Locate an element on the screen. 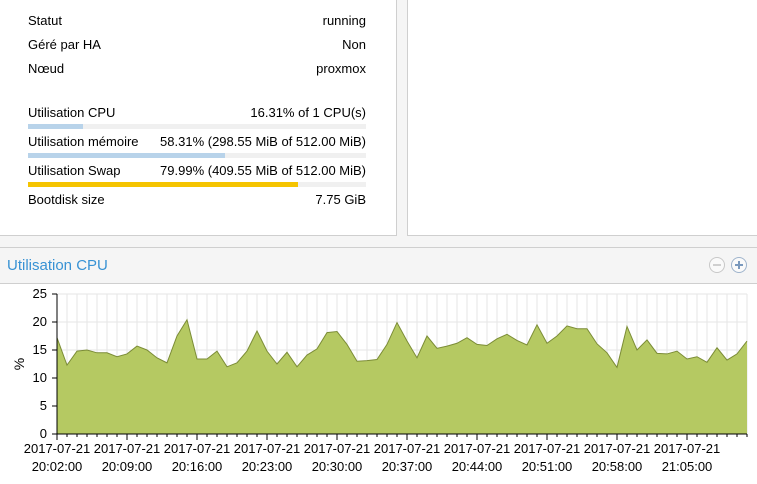 The height and width of the screenshot is (484, 757). memory-usage-bar is located at coordinates (197, 155).